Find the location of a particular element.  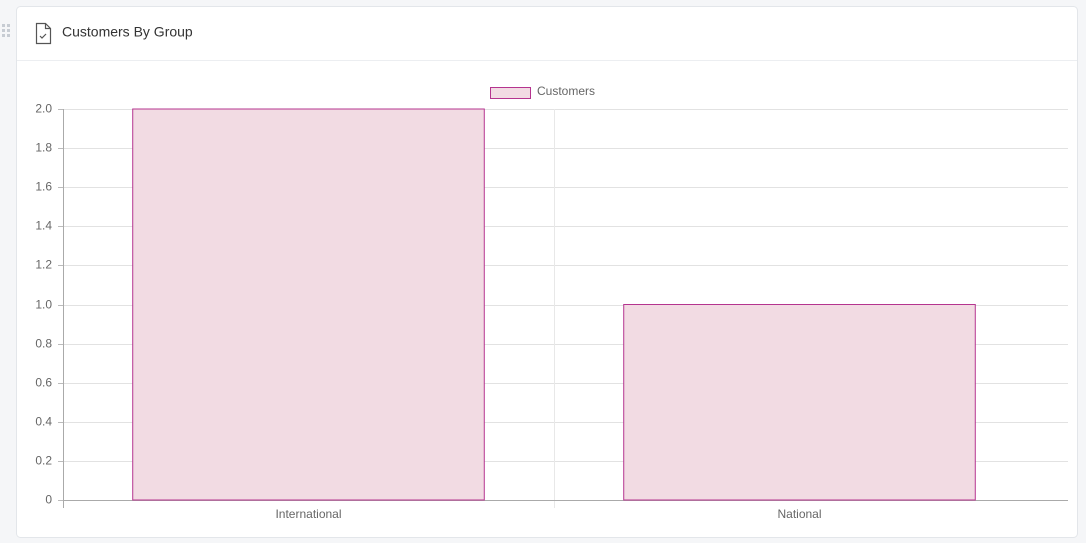

x-tick-label: International is located at coordinates (308, 514).